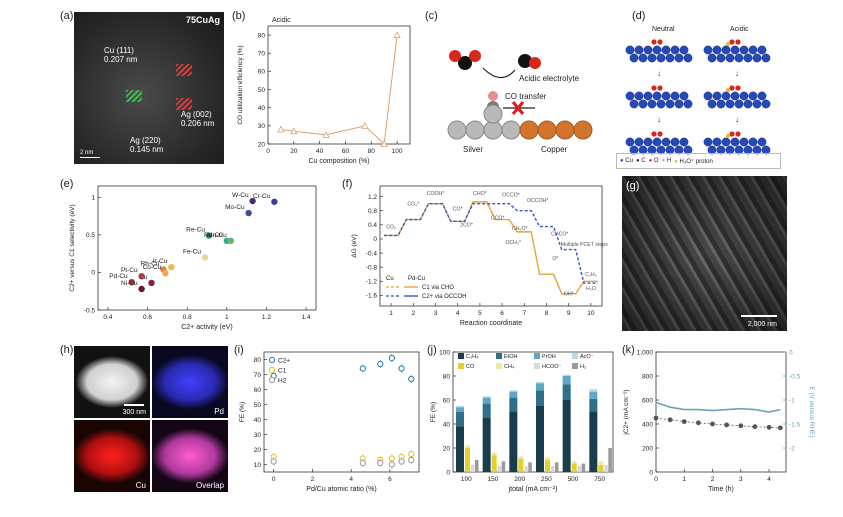  Describe the element at coordinates (219, 411) in the screenshot. I see `pd-label: Pd` at that location.